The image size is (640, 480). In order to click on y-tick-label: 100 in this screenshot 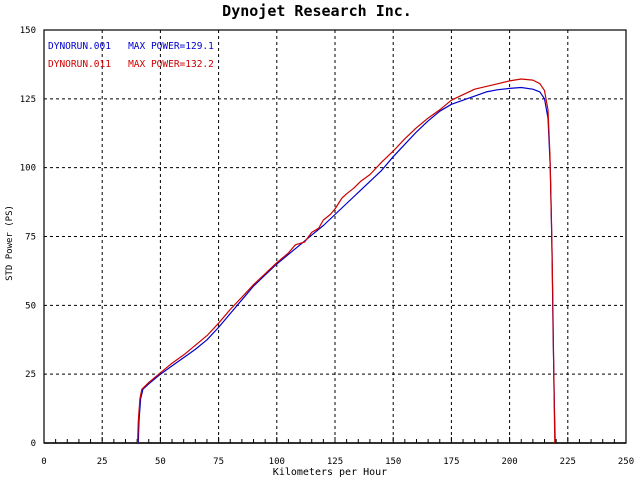, I will do `click(28, 169)`.